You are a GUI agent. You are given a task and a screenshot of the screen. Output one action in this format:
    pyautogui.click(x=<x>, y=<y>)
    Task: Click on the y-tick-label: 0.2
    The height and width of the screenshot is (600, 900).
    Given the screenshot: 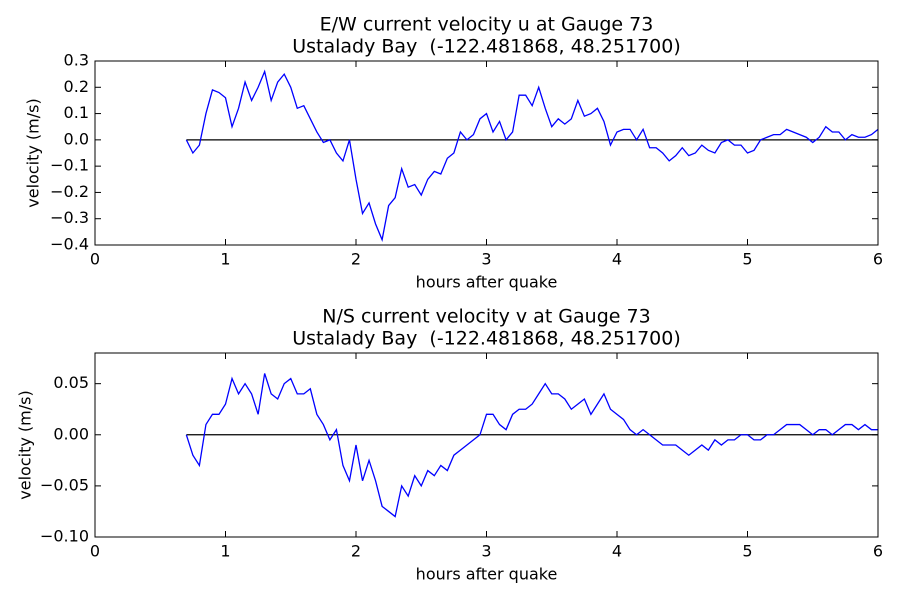 What is the action you would take?
    pyautogui.click(x=76, y=86)
    